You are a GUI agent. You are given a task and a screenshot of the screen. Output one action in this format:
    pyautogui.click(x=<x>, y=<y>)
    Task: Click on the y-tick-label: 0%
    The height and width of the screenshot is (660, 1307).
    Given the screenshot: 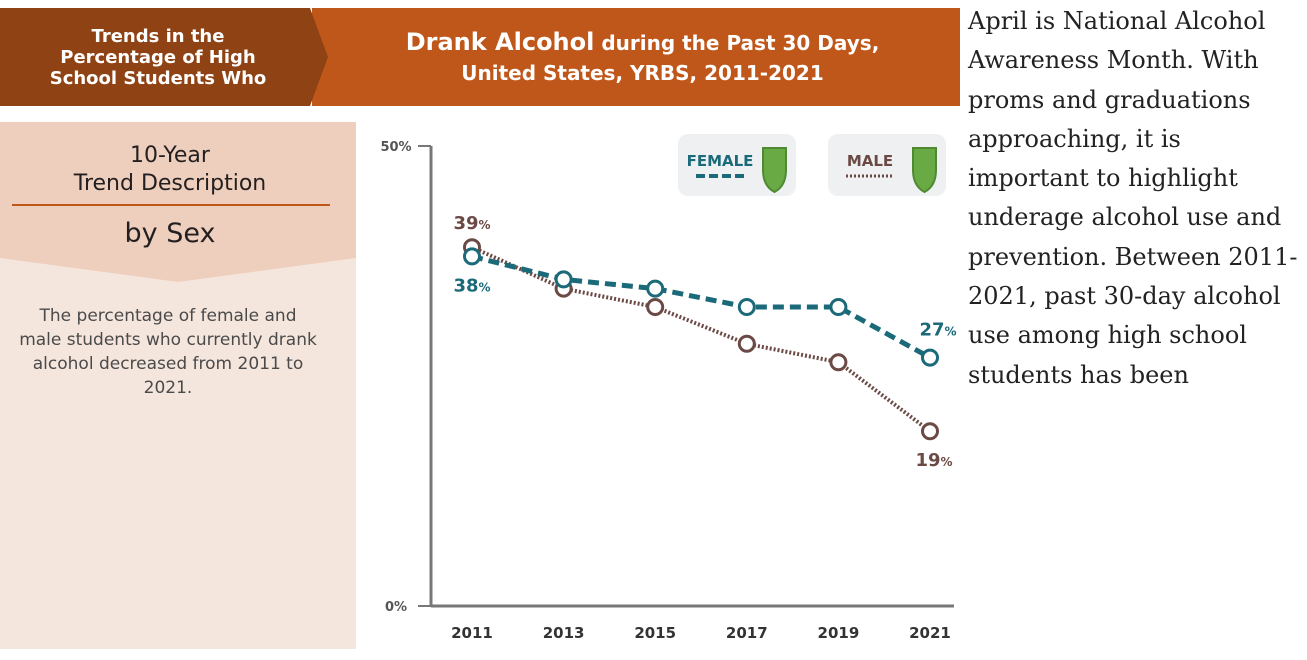 What is the action you would take?
    pyautogui.click(x=396, y=607)
    